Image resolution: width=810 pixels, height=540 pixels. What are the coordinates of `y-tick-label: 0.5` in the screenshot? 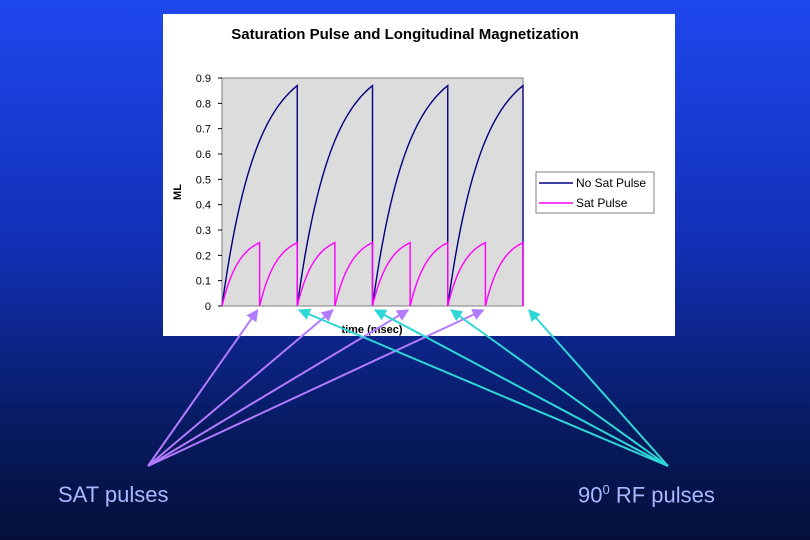 It's located at (203, 180).